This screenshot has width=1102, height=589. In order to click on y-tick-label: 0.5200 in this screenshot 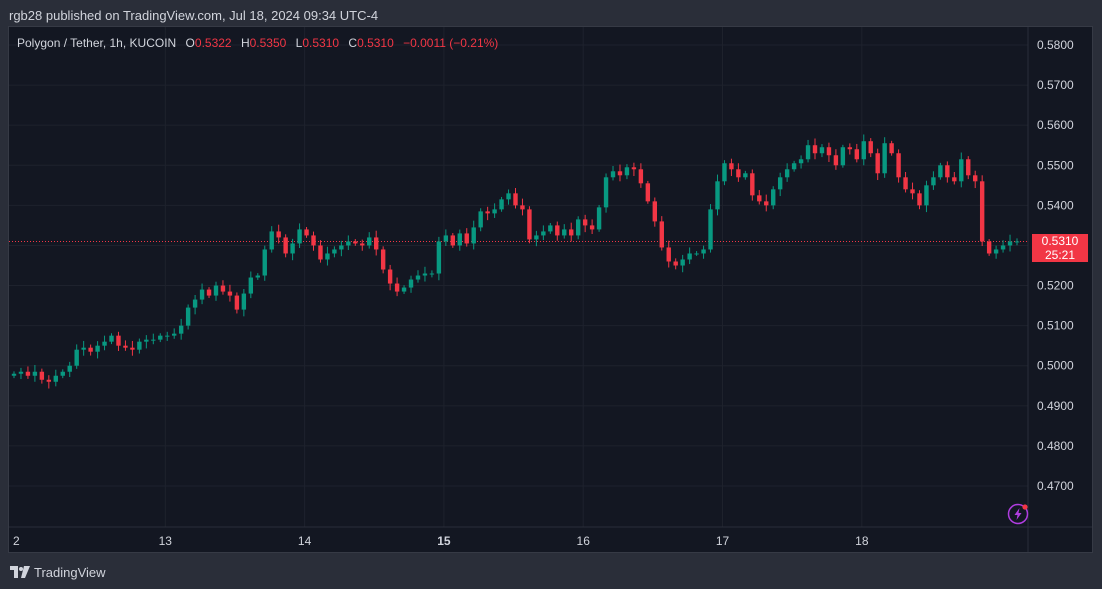, I will do `click(1055, 286)`.